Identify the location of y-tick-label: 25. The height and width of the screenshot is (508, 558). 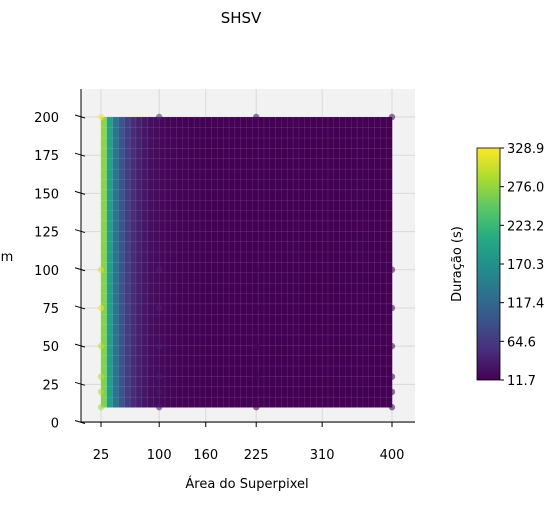
(50, 385).